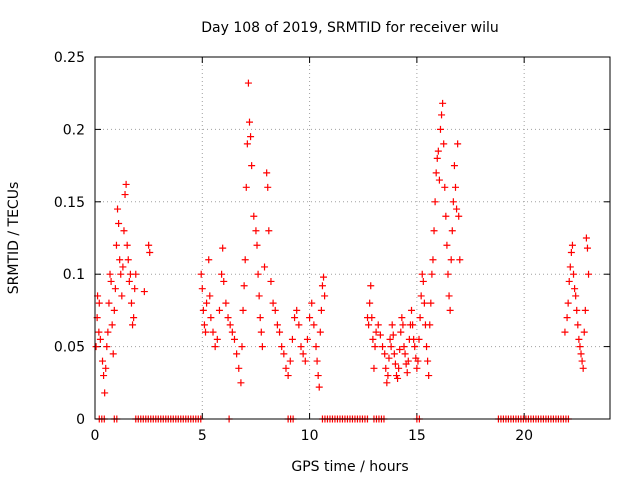 The image size is (640, 480). What do you see at coordinates (69, 58) in the screenshot?
I see `y-tick-label: 0.25` at bounding box center [69, 58].